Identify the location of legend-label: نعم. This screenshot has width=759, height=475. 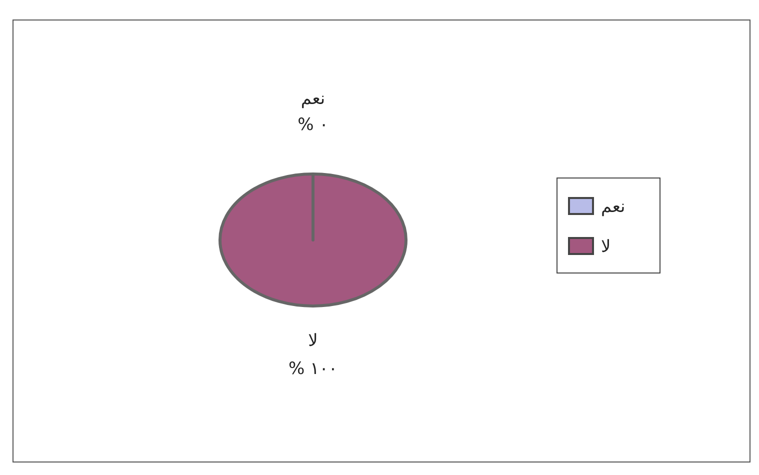
(613, 207).